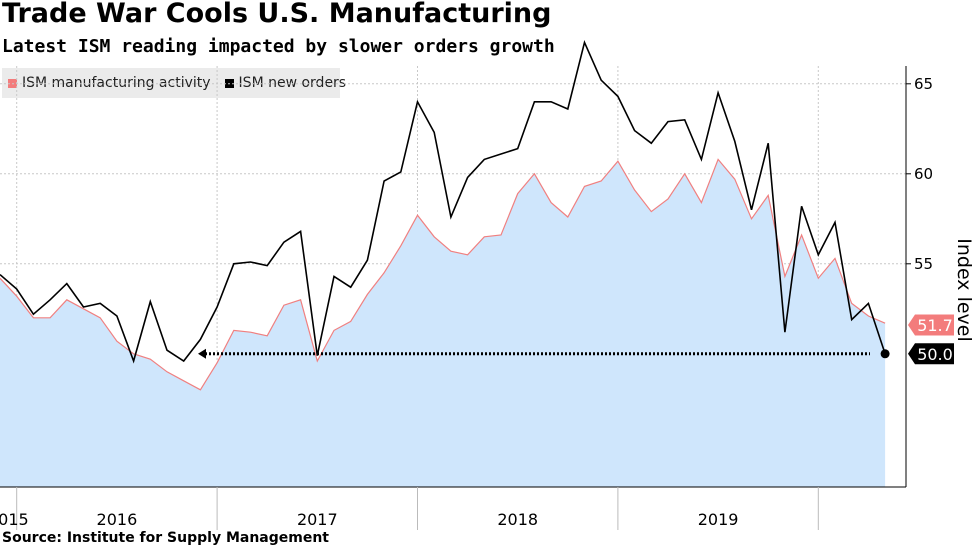 The width and height of the screenshot is (977, 549). What do you see at coordinates (317, 519) in the screenshot?
I see `x-tick-label: 2017` at bounding box center [317, 519].